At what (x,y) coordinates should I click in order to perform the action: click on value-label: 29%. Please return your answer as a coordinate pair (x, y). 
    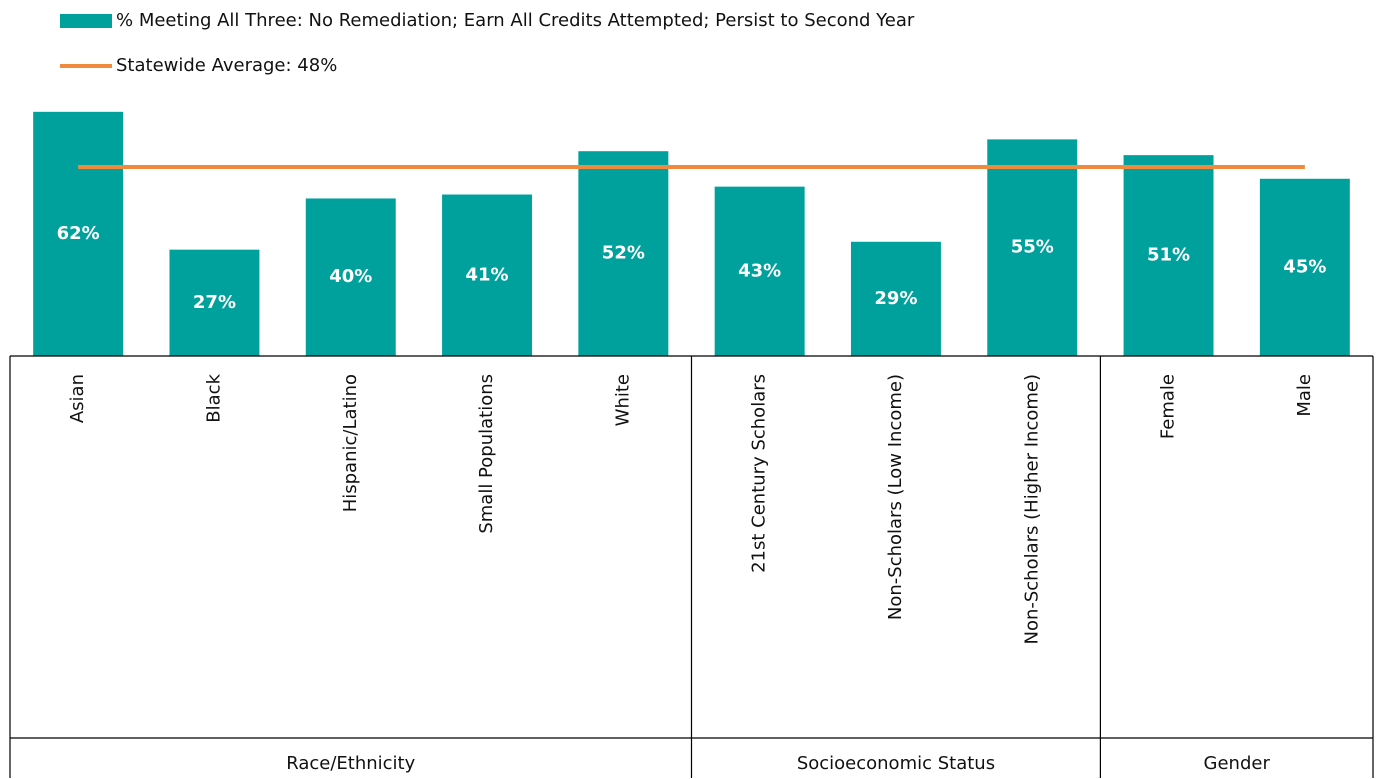
    Looking at the image, I should click on (895, 298).